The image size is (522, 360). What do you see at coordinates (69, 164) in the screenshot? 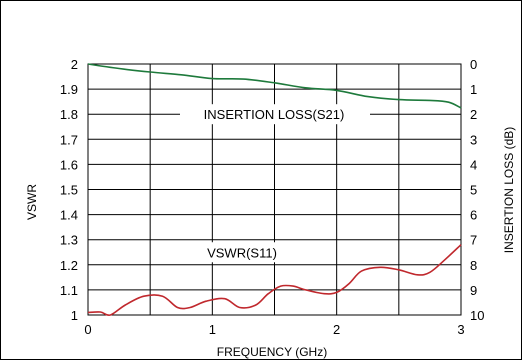
I see `y-left-tick-label: 1.6` at bounding box center [69, 164].